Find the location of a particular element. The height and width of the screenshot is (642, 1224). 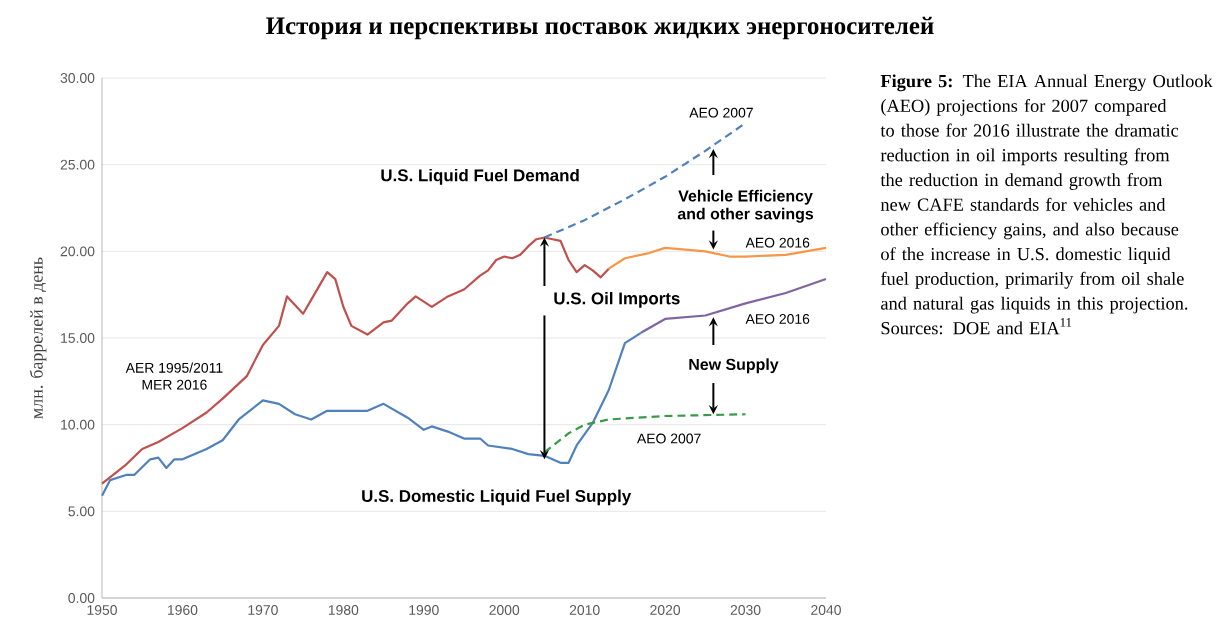

text: Figure 5: The EIA Annual Energy Outlook (AEO) projections for 2007 compared to those for 2016 illustrate the dramatic reduction in oil imports resulting from the reduction in demand growth from new CAFE standards for vehicles and other efficiency gains, and also because of the increase in U.S. domestic liquid fuel production, primarily from oil shale and natural gas liquids in this projection. Sources: DOE and EIA$^{11}$ is located at coordinates (1046, 204).